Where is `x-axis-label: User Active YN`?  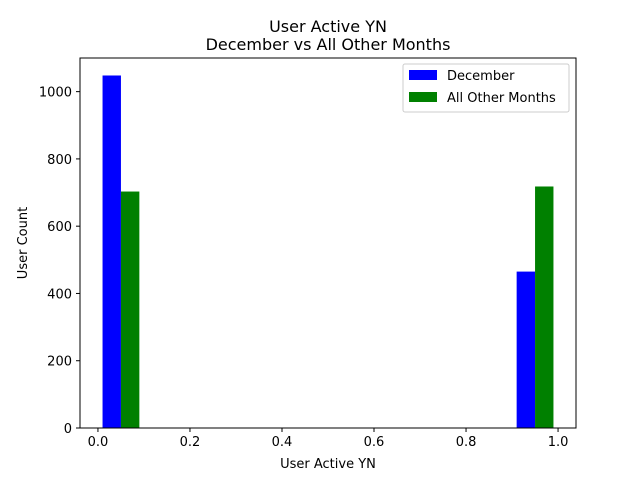 x-axis-label: User Active YN is located at coordinates (328, 464).